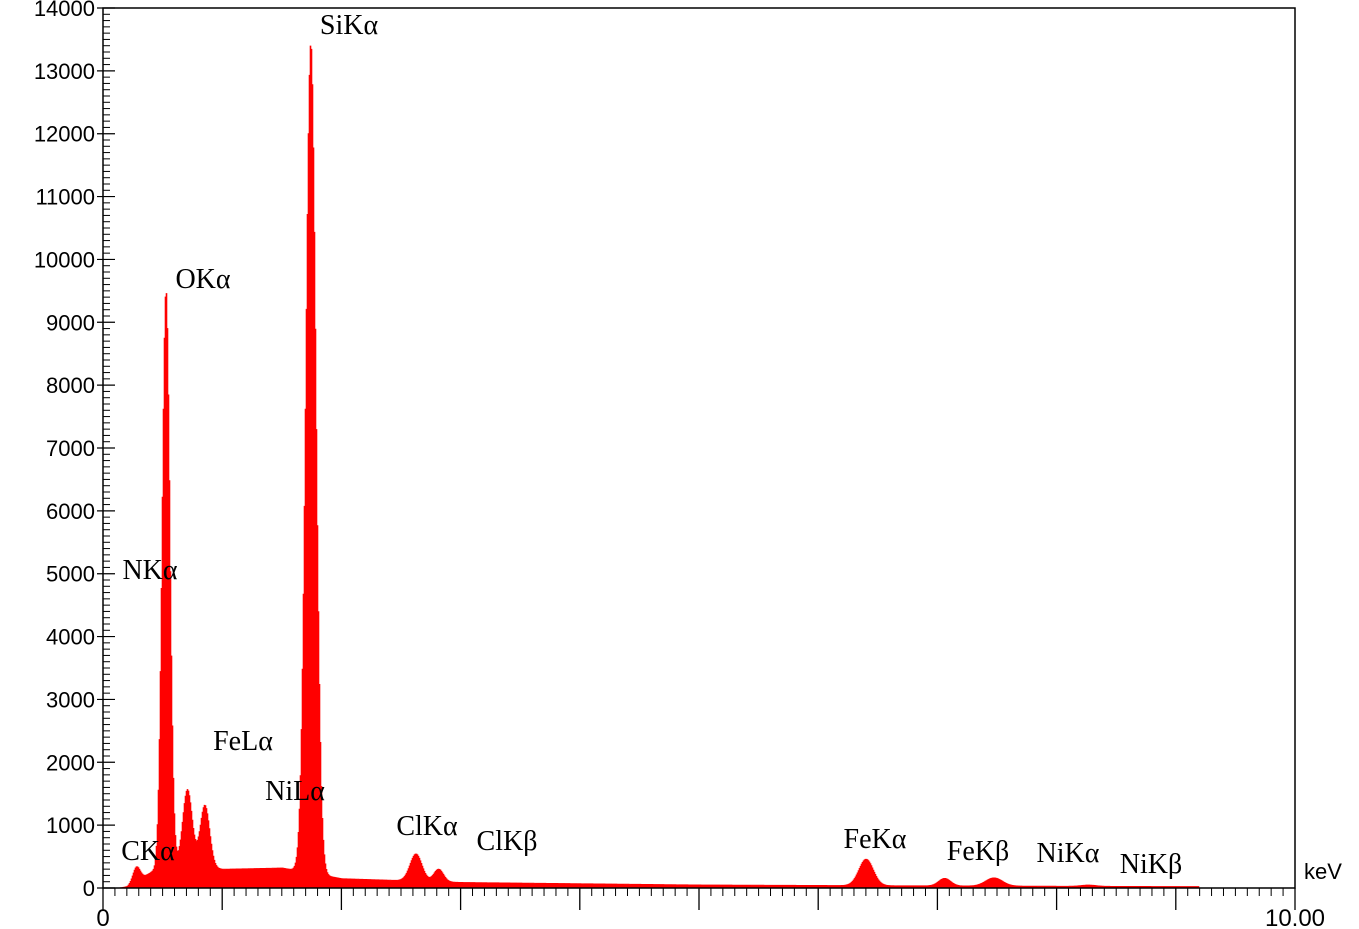 Image resolution: width=1359 pixels, height=929 pixels. I want to click on peak-label: FeLα, so click(243, 741).